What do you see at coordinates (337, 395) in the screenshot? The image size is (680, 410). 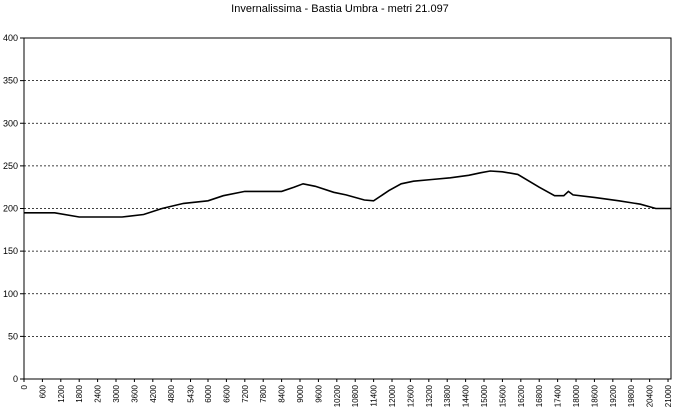 I see `x-tick-label-10200: 10200` at bounding box center [337, 395].